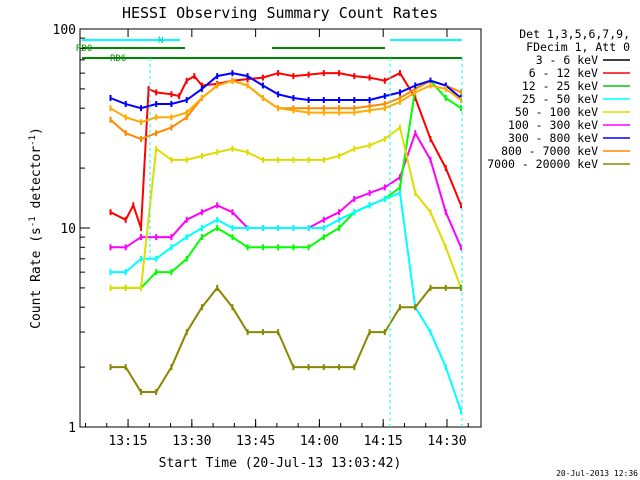 The image size is (640, 480). Describe the element at coordinates (280, 13) in the screenshot. I see `chart-title: HESSI Observing Summary Count Rates` at that location.